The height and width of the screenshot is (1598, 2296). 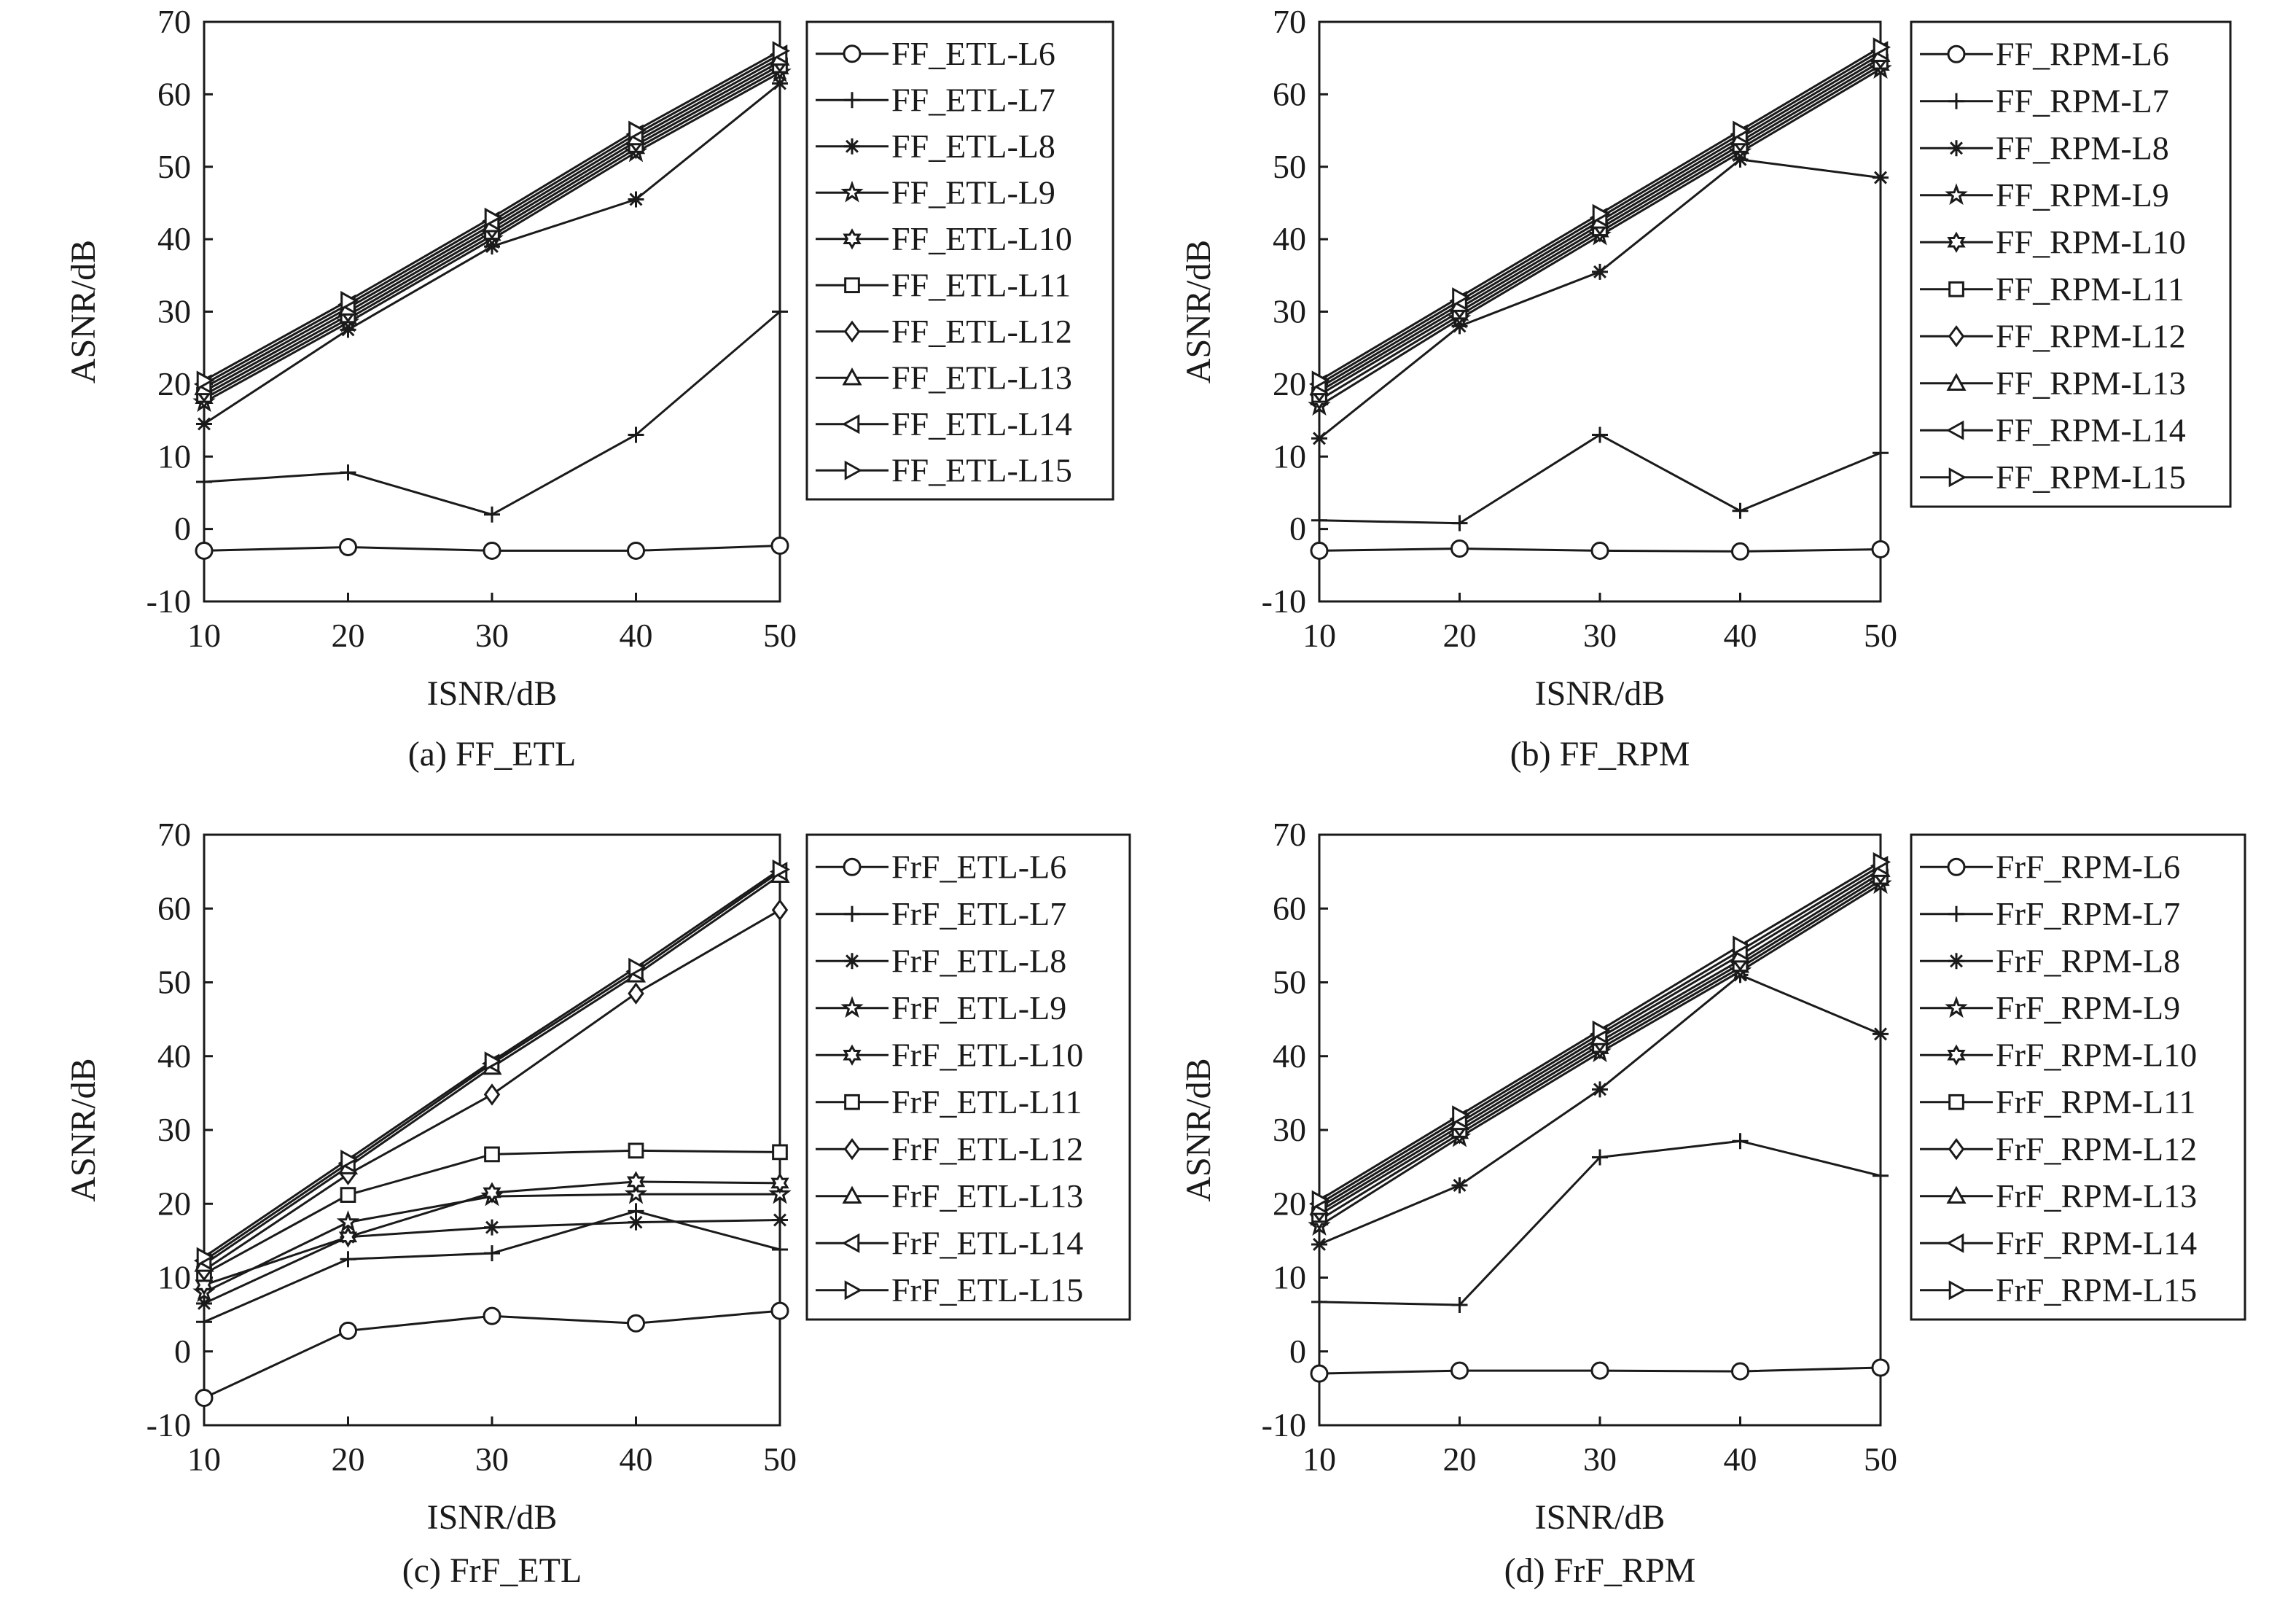 I want to click on y-tick-label: -10, so click(x=169, y=1424).